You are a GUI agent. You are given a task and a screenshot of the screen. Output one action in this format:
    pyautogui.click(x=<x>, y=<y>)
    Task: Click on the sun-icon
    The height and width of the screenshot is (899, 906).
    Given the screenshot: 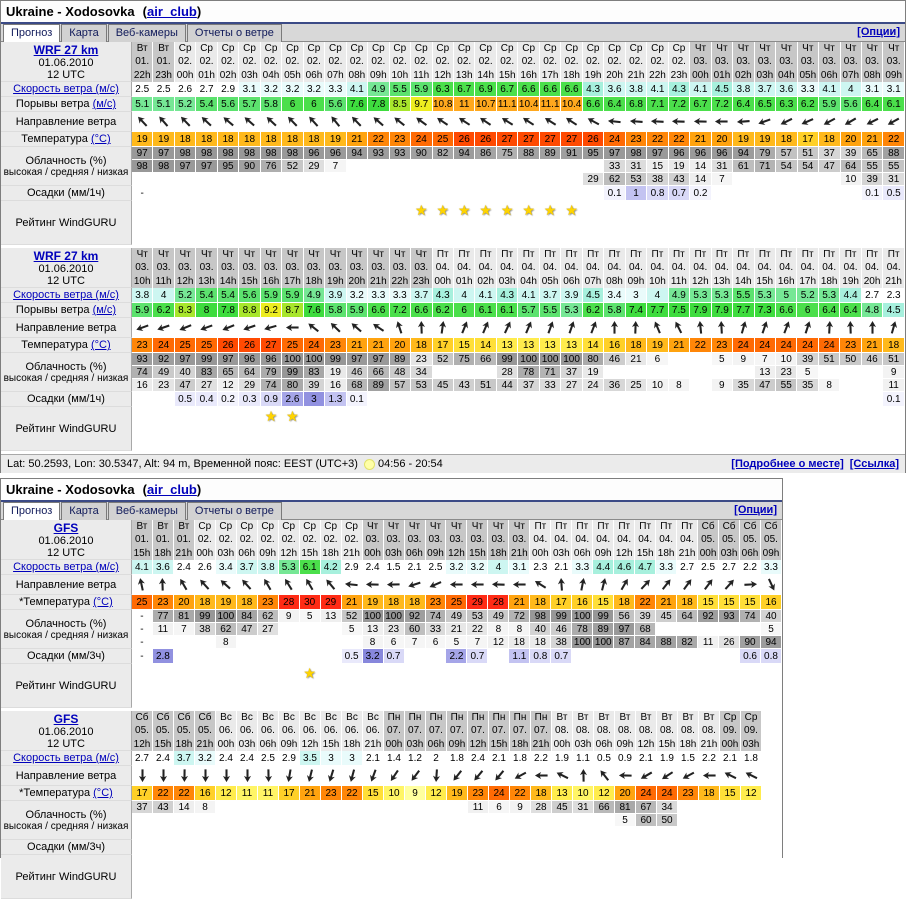 What is the action you would take?
    pyautogui.click(x=369, y=464)
    